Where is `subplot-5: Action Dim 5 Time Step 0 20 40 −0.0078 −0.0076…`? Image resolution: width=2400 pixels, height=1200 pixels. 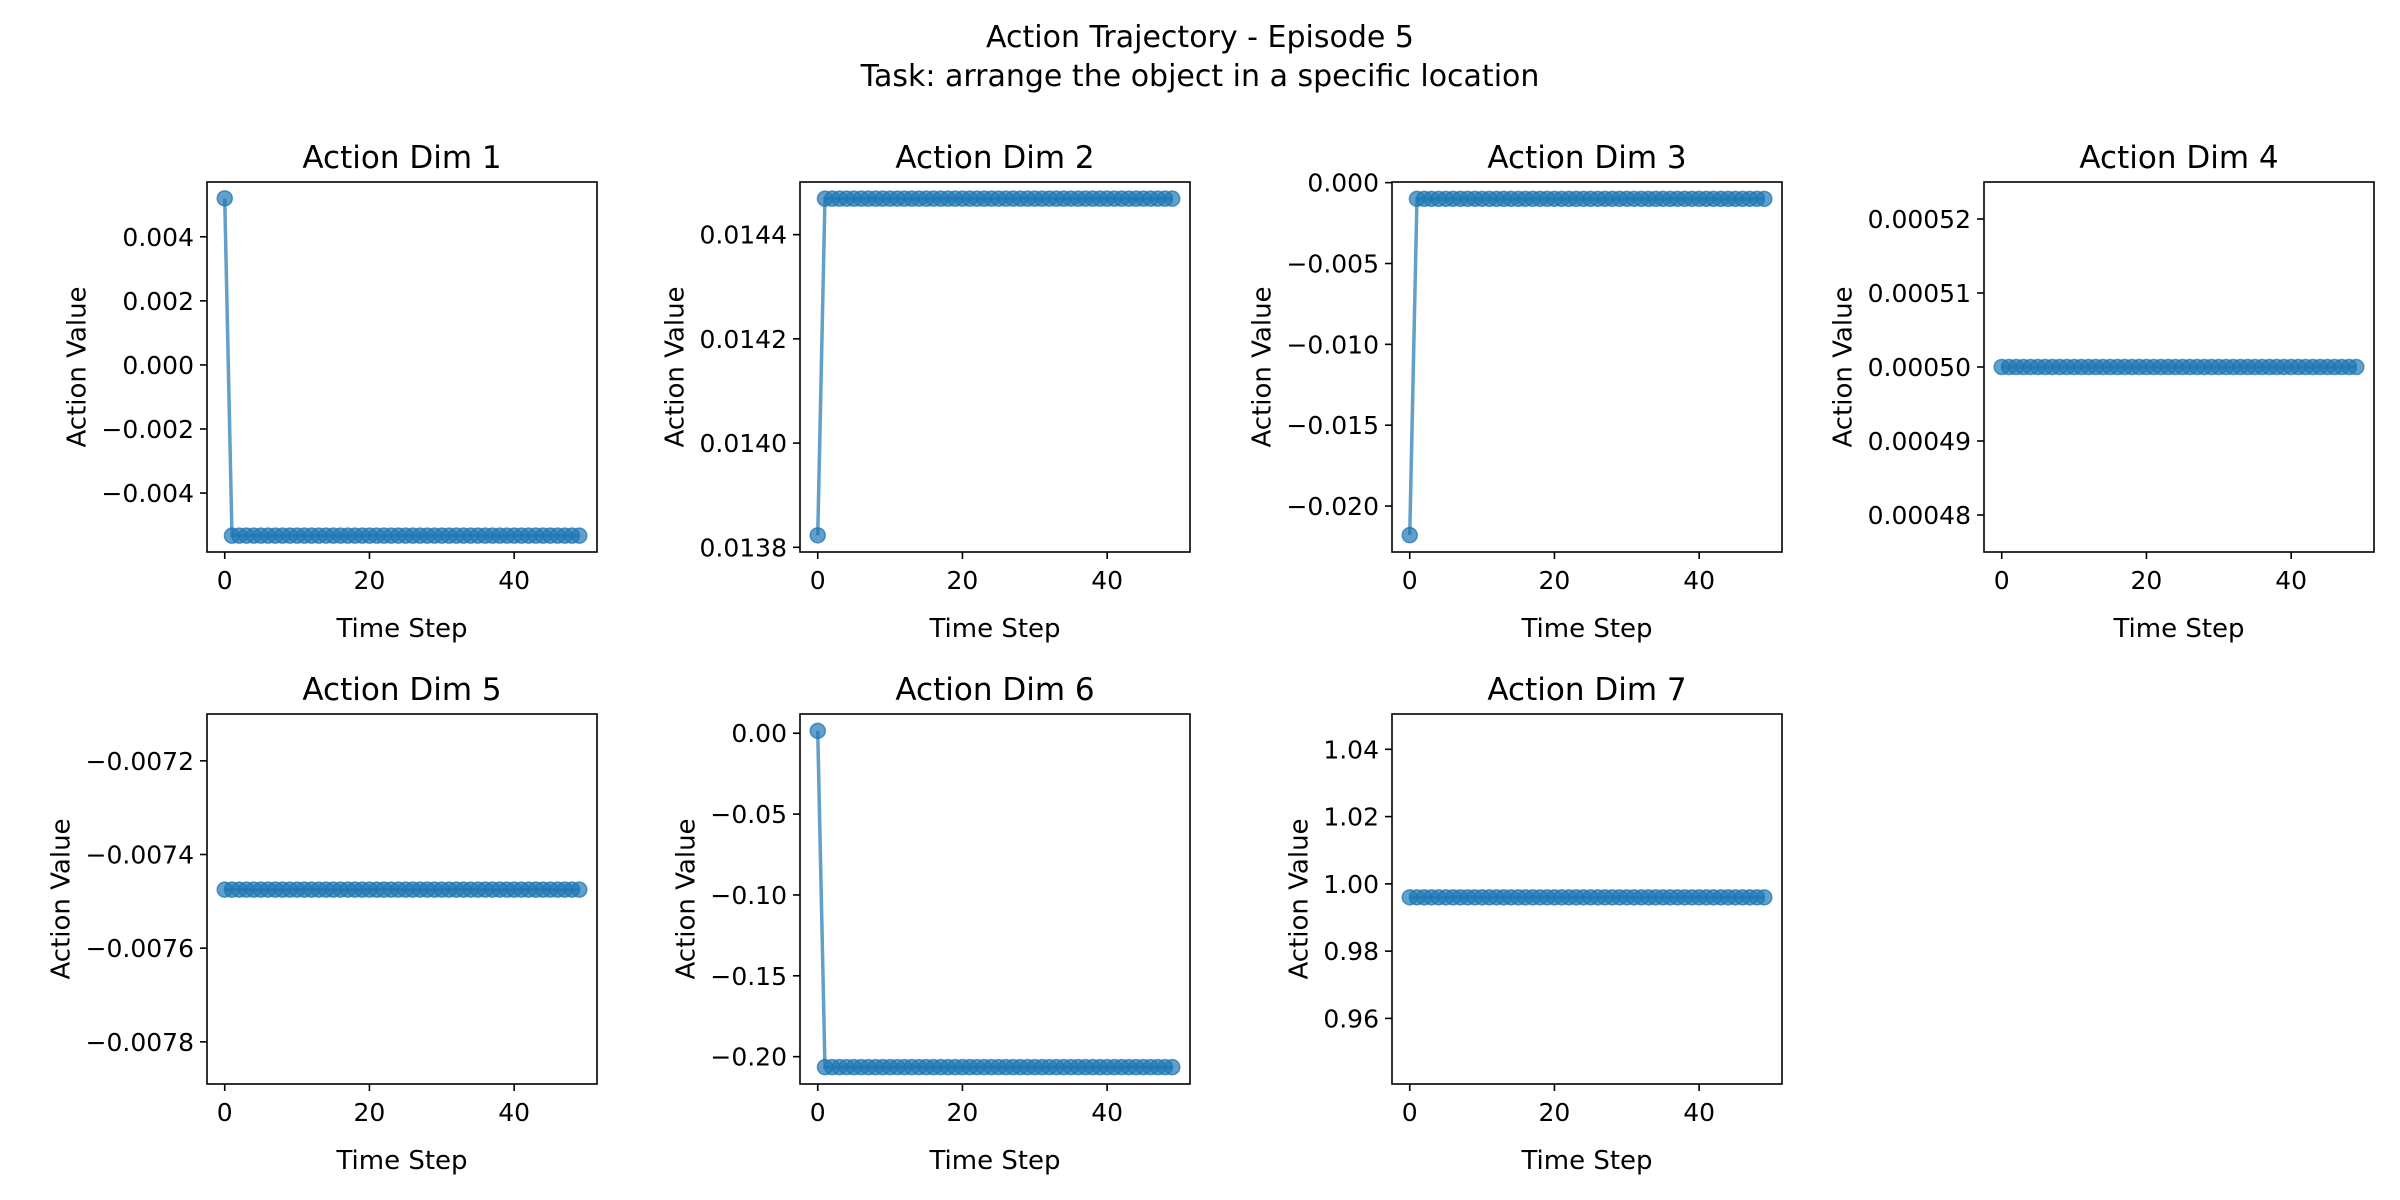 subplot-5: Action Dim 5 Time Step 0 20 40 −0.0078 −0.0076… is located at coordinates (322, 924).